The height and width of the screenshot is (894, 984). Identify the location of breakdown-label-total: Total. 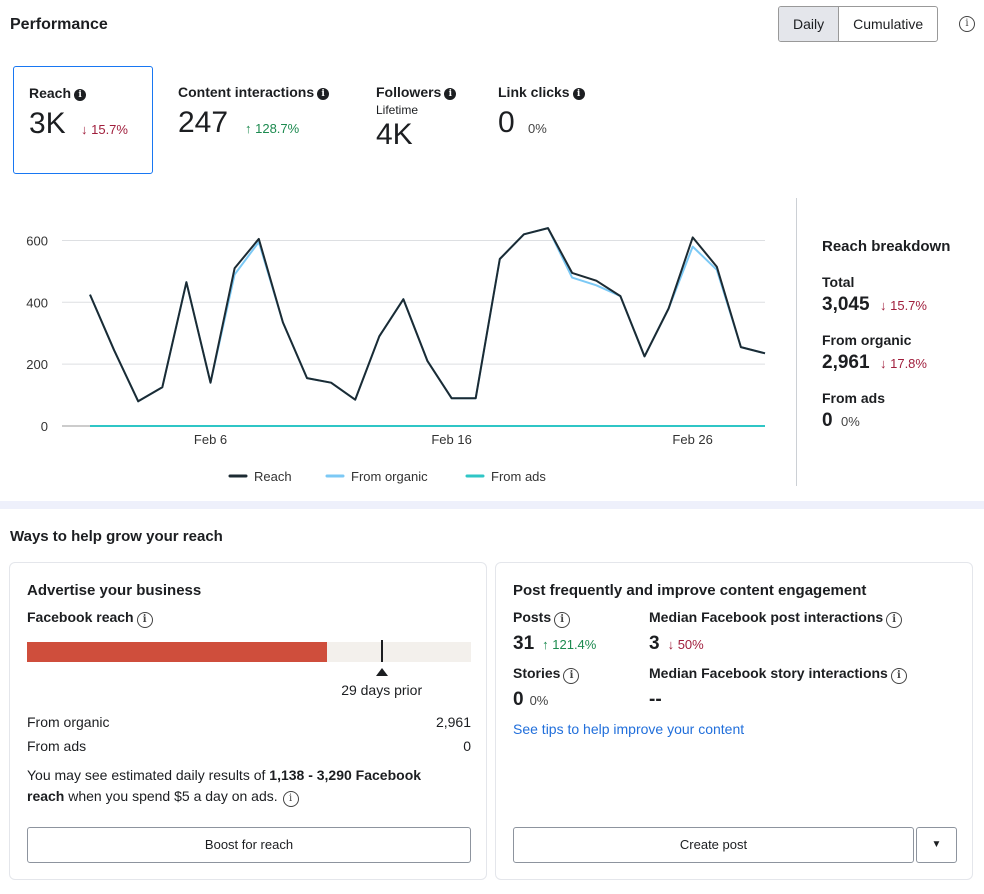
(838, 282).